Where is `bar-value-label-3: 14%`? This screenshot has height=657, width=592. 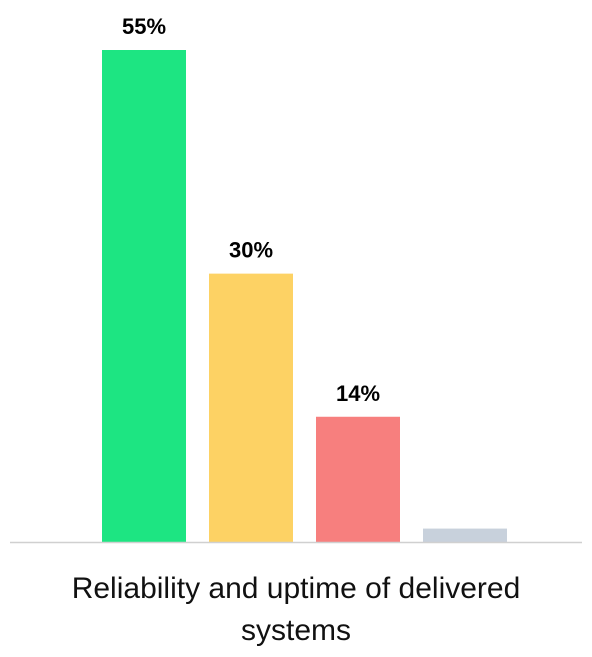
bar-value-label-3: 14% is located at coordinates (358, 393).